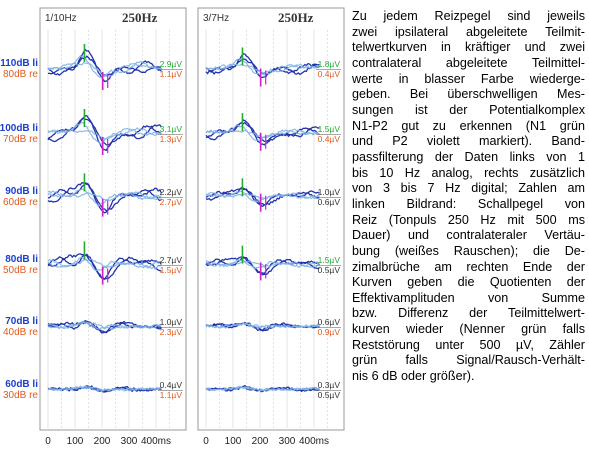 Image resolution: width=589 pixels, height=458 pixels. I want to click on caption-line: Zu jedem Reizpegel sind jeweils, so click(468, 16).